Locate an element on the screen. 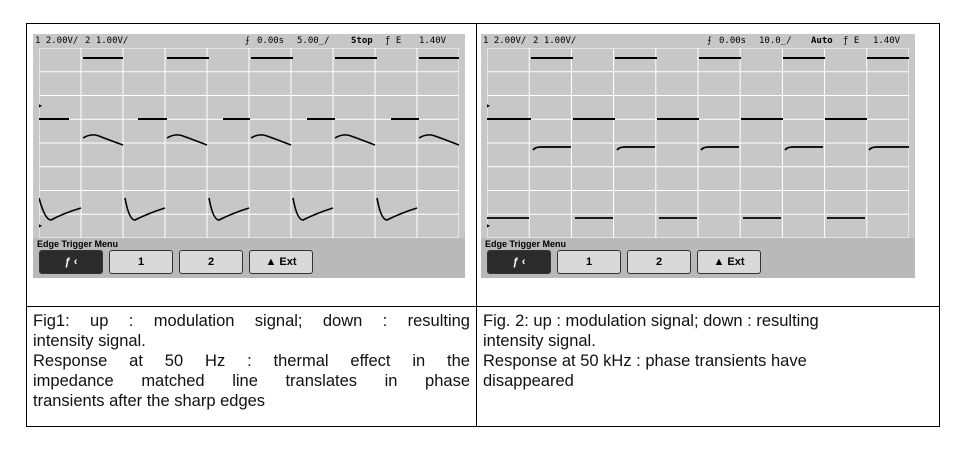 This screenshot has height=455, width=962. fig1-trigger-level: 1.40V is located at coordinates (433, 41).